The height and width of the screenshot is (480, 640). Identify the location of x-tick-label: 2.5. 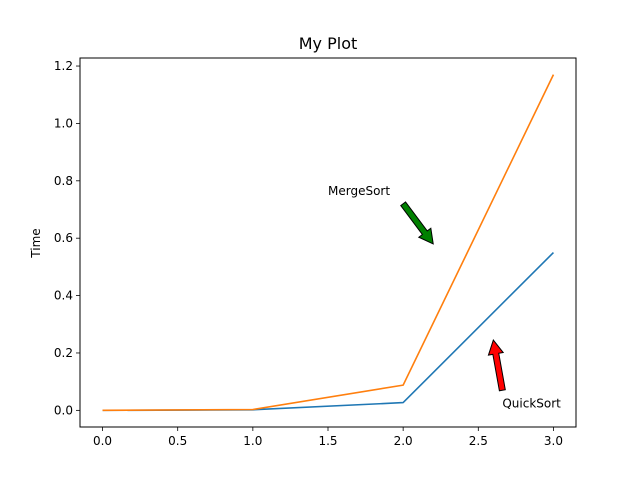
(478, 441).